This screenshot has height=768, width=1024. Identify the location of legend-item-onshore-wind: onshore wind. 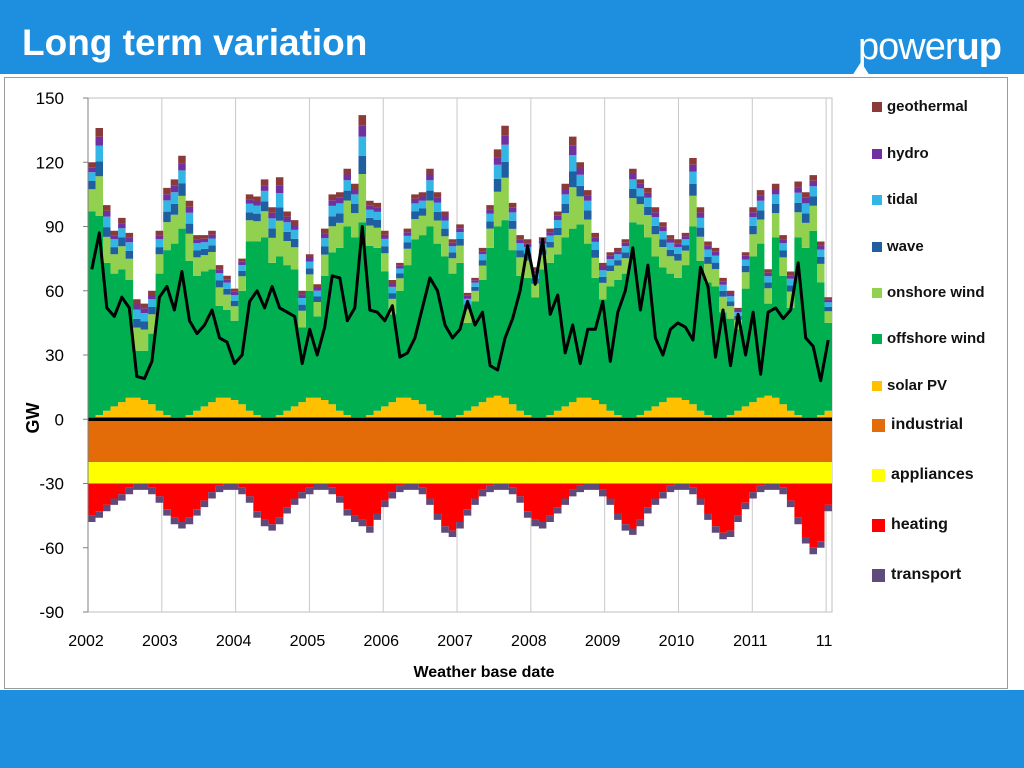
(928, 292).